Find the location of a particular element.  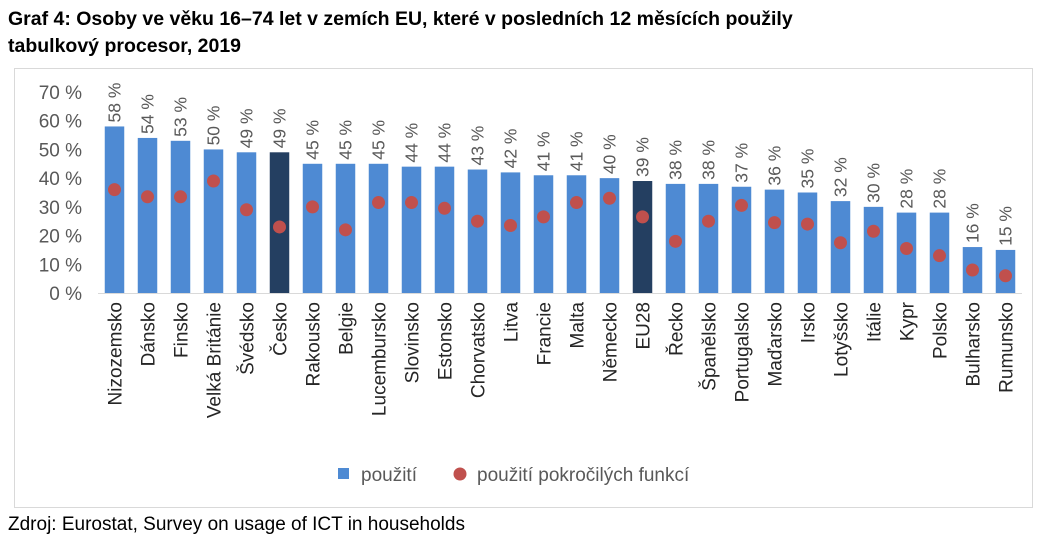

data-label: 15 % is located at coordinates (1006, 226).